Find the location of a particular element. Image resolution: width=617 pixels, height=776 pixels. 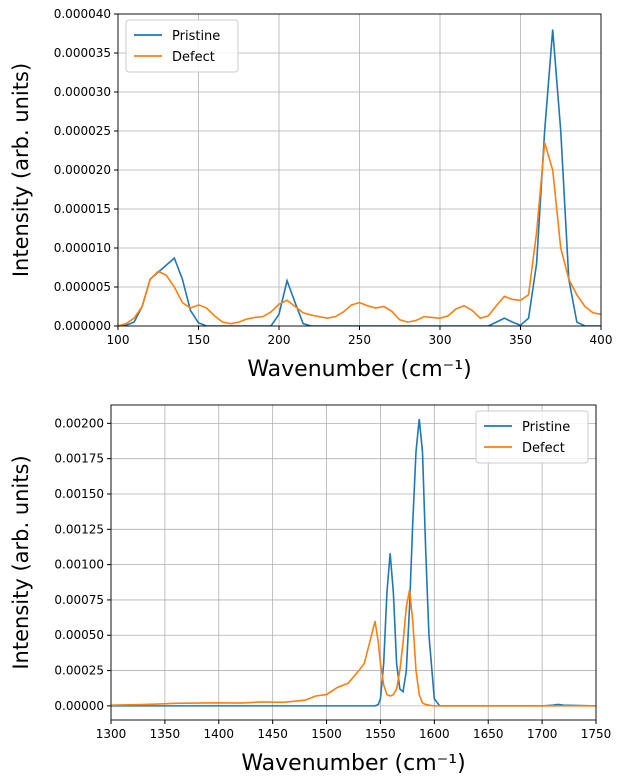

y-tick-label: 0.00025 is located at coordinates (79, 671).